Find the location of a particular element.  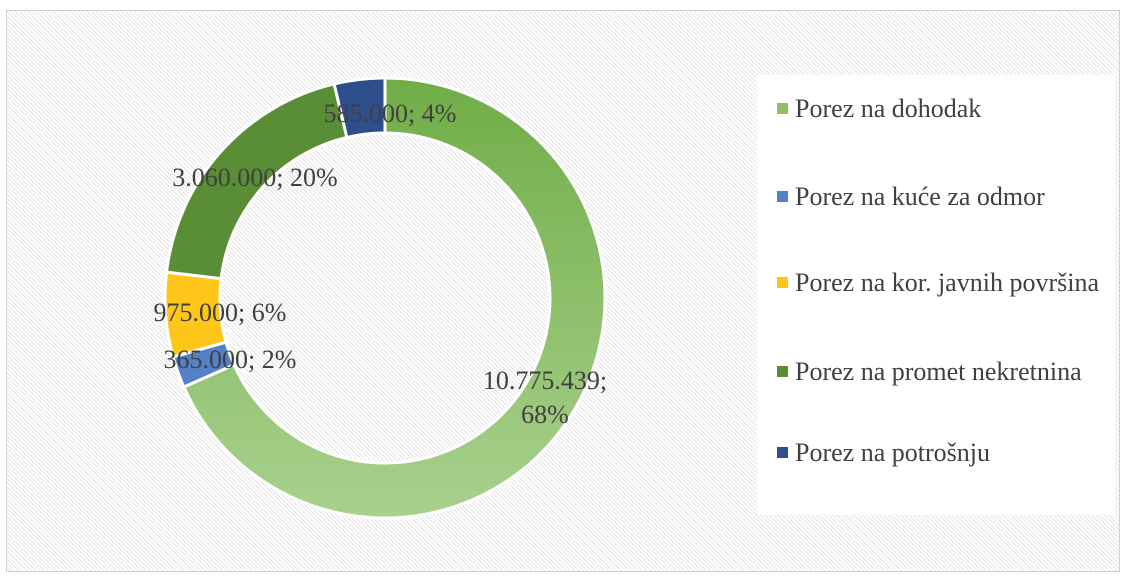

data-label: 585.000; 4% is located at coordinates (390, 113).